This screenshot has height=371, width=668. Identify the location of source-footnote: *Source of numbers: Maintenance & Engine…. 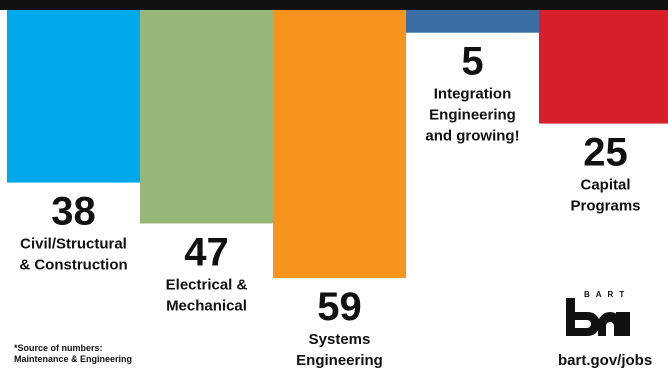
(73, 354).